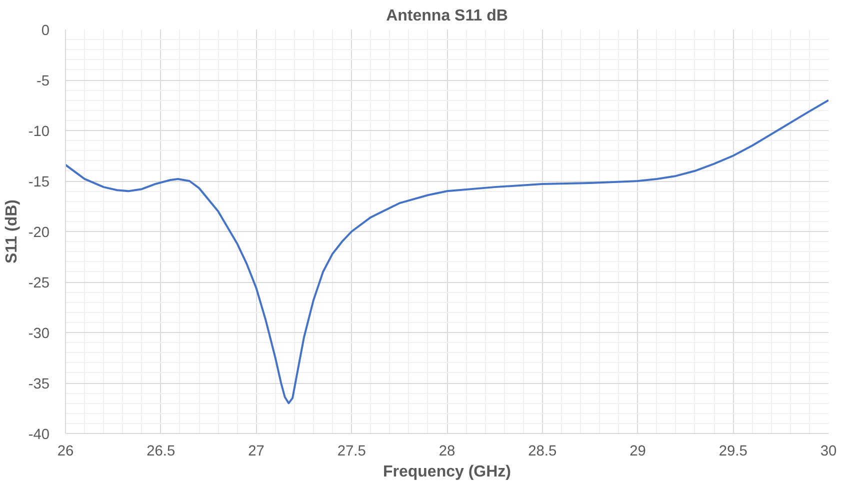 The width and height of the screenshot is (844, 483). What do you see at coordinates (39, 233) in the screenshot?
I see `y-tick-label: -20` at bounding box center [39, 233].